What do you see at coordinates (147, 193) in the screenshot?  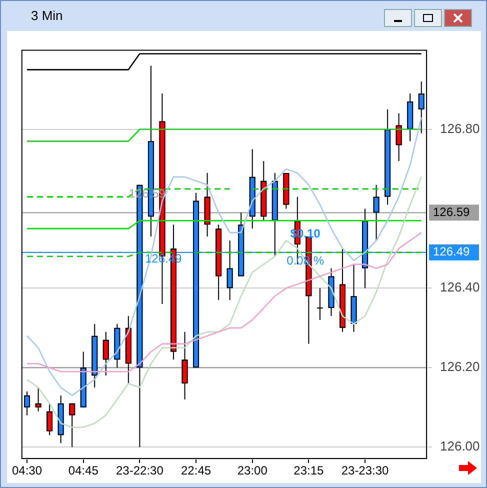 I see `annotation: 126.59` at bounding box center [147, 193].